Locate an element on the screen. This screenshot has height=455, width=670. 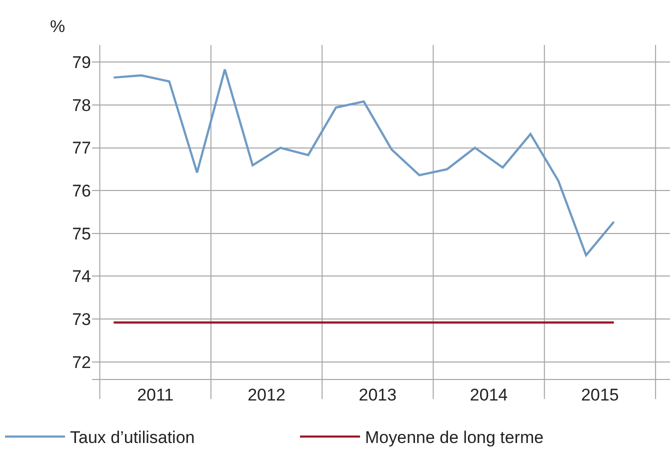
y-tick-label: 76 is located at coordinates (81, 191).